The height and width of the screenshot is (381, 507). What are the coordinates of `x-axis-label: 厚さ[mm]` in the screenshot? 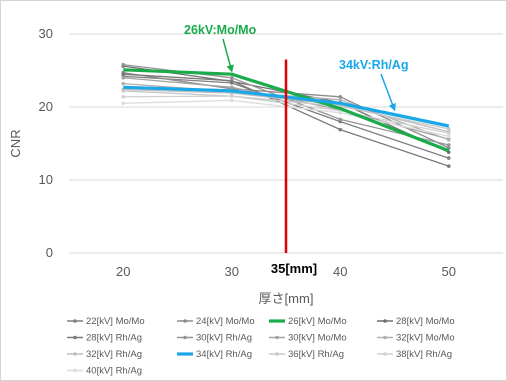 It's located at (286, 298).